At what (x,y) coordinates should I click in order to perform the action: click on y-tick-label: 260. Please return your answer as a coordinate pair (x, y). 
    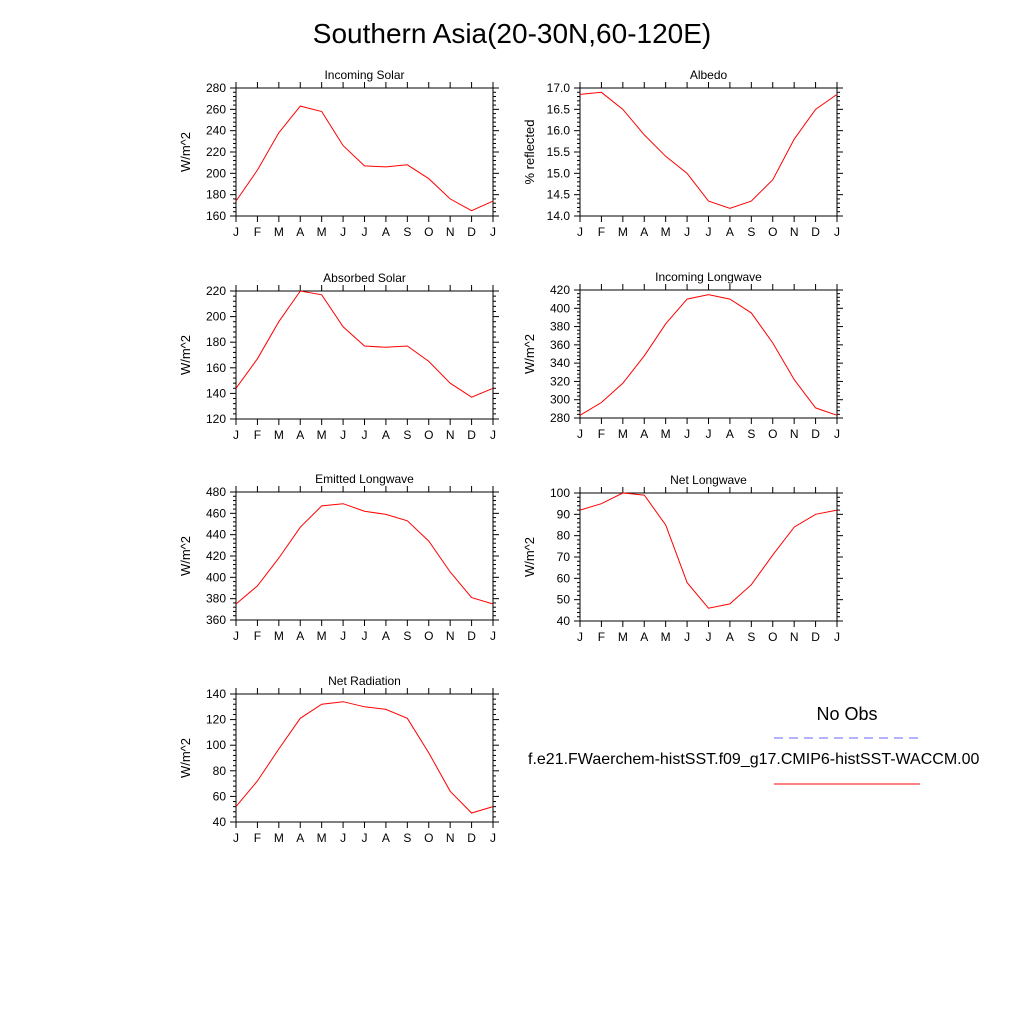
    Looking at the image, I should click on (216, 109).